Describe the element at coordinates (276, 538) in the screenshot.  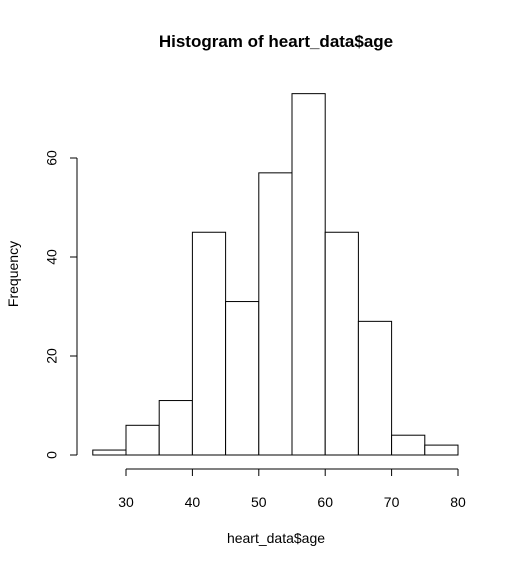
I see `x-axis-label: heart_data$age` at that location.